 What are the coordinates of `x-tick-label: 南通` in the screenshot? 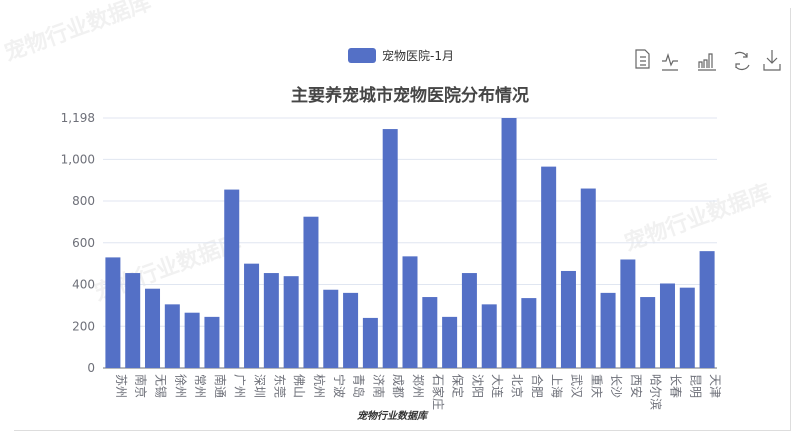 It's located at (220, 386).